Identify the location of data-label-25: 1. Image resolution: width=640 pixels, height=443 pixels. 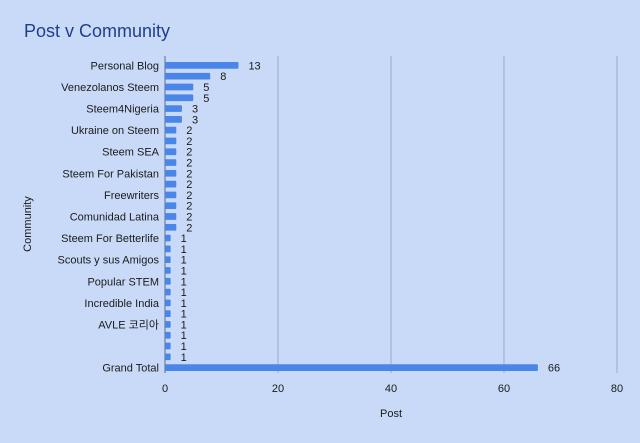
(184, 336).